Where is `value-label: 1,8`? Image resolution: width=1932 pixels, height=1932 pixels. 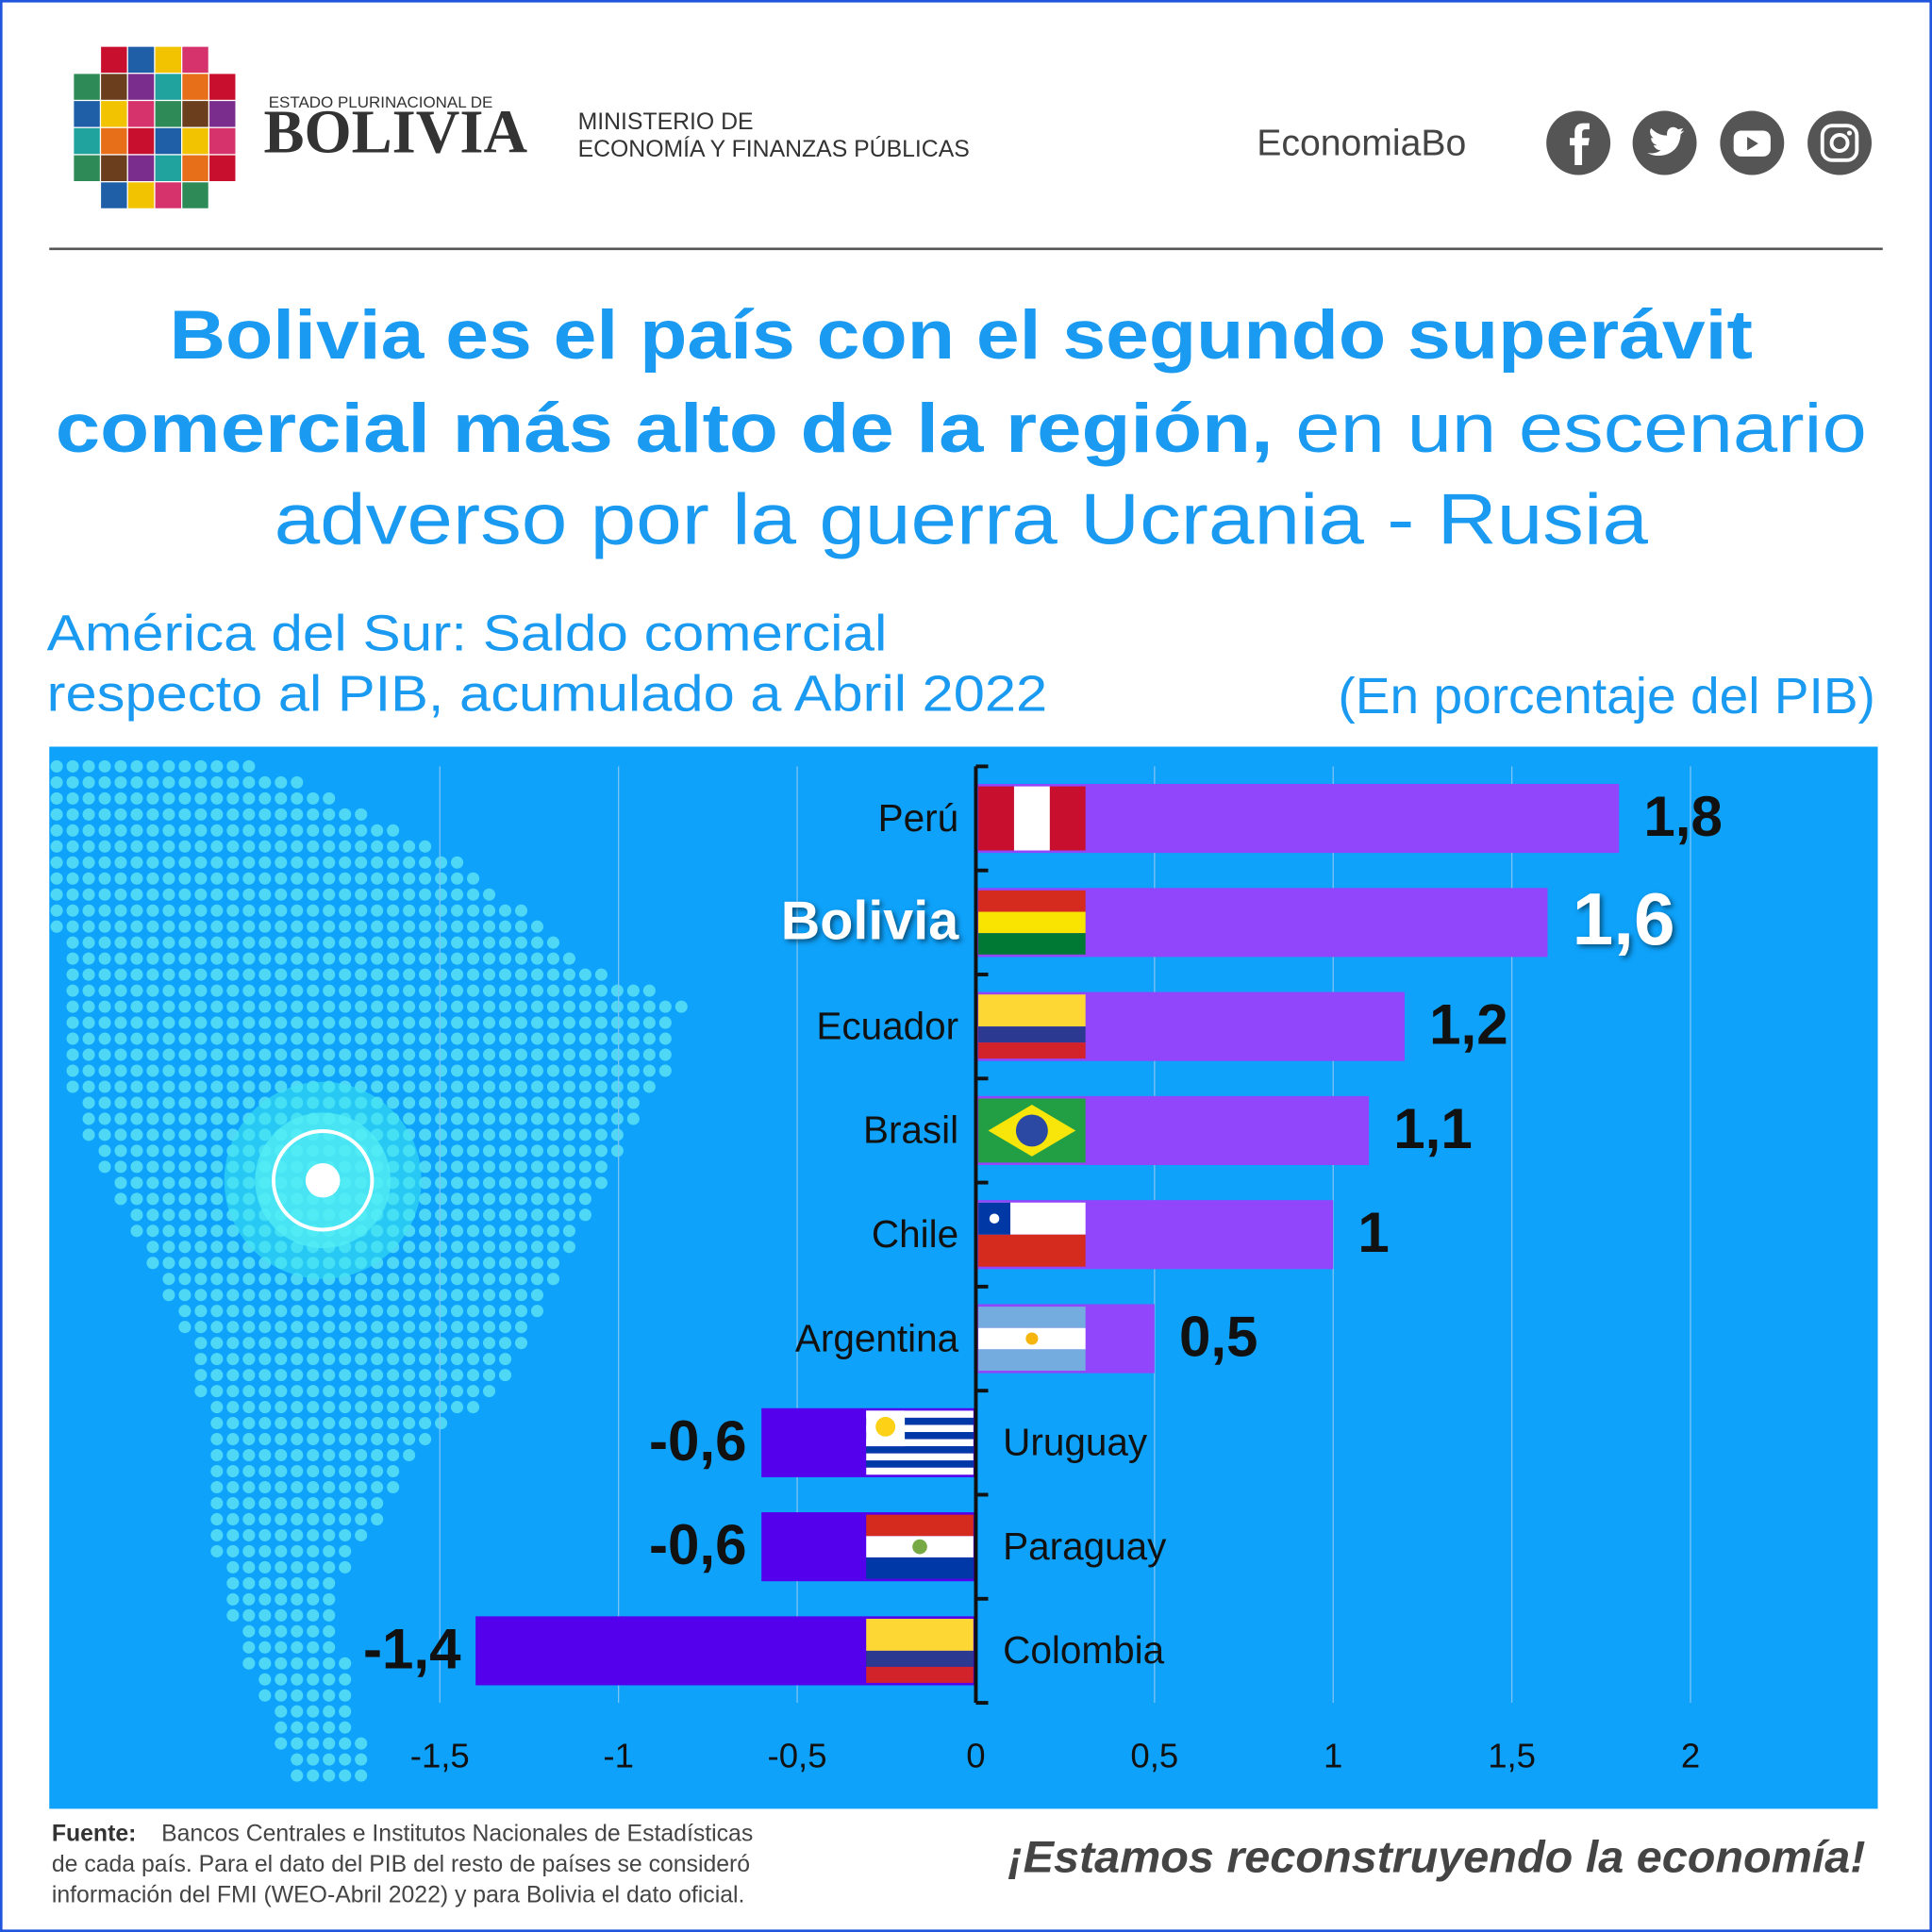 value-label: 1,8 is located at coordinates (1683, 817).